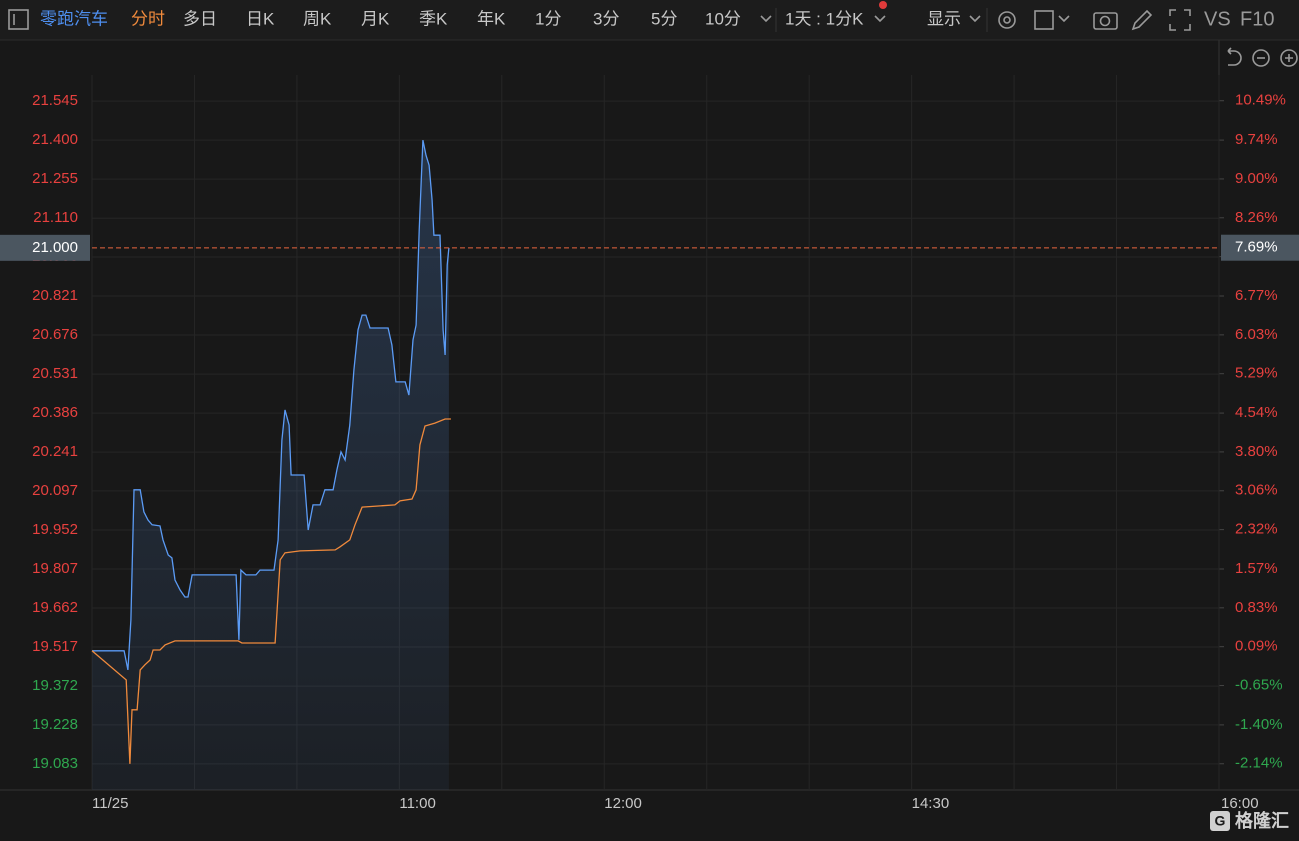 Image resolution: width=1299 pixels, height=841 pixels. What do you see at coordinates (723, 18) in the screenshot?
I see `period-tab: 10分` at bounding box center [723, 18].